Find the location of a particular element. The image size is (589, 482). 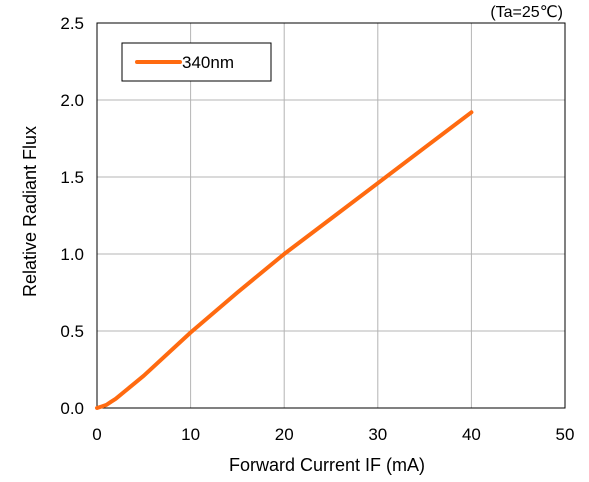

x-tick-label: 50 is located at coordinates (565, 434).